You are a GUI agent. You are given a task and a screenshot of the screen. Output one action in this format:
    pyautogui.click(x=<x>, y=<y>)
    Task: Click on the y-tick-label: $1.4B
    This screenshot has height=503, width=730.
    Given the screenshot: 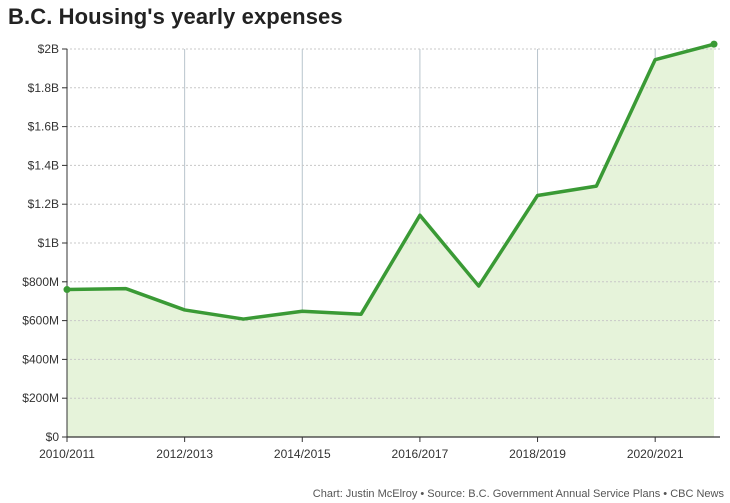 What is the action you would take?
    pyautogui.click(x=43, y=165)
    